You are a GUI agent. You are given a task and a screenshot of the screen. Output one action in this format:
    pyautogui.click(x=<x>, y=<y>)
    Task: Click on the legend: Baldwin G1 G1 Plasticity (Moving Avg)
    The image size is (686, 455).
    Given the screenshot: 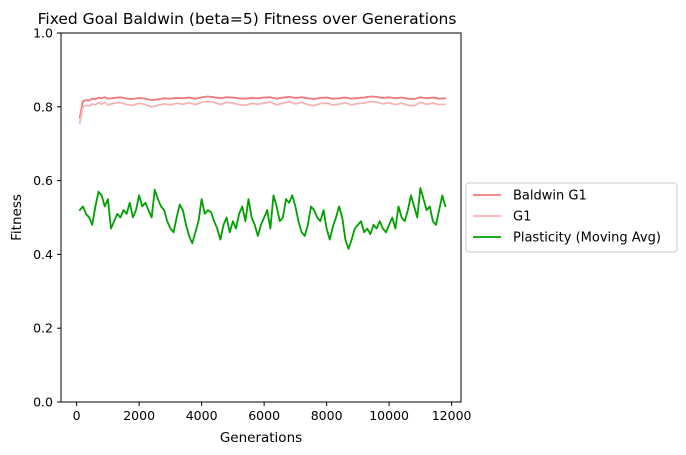 What is the action you would take?
    pyautogui.click(x=571, y=217)
    